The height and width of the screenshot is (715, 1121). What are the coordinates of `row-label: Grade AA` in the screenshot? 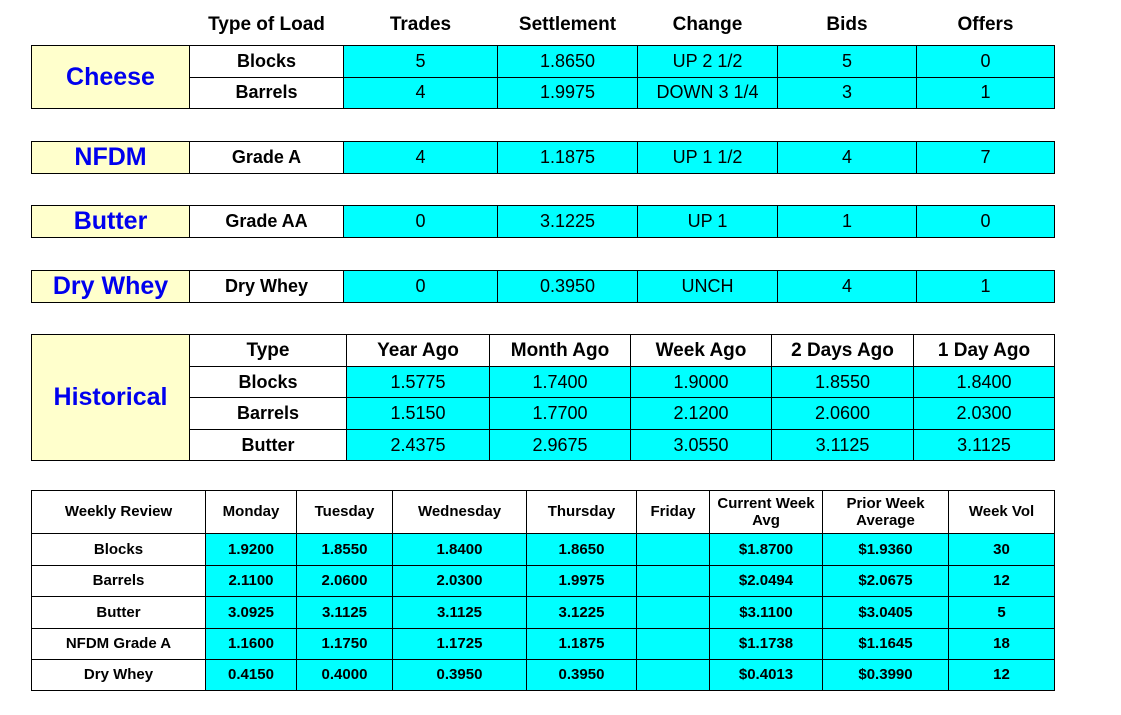 It's located at (266, 221).